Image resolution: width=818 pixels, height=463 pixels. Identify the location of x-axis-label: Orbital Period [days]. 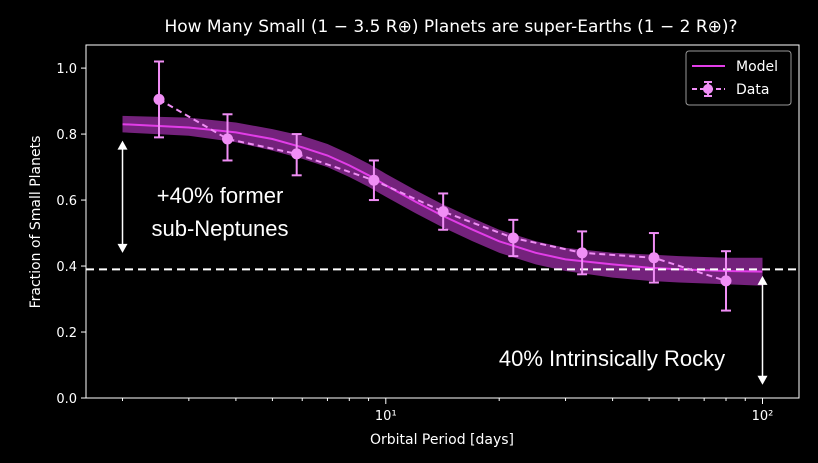
(442, 440).